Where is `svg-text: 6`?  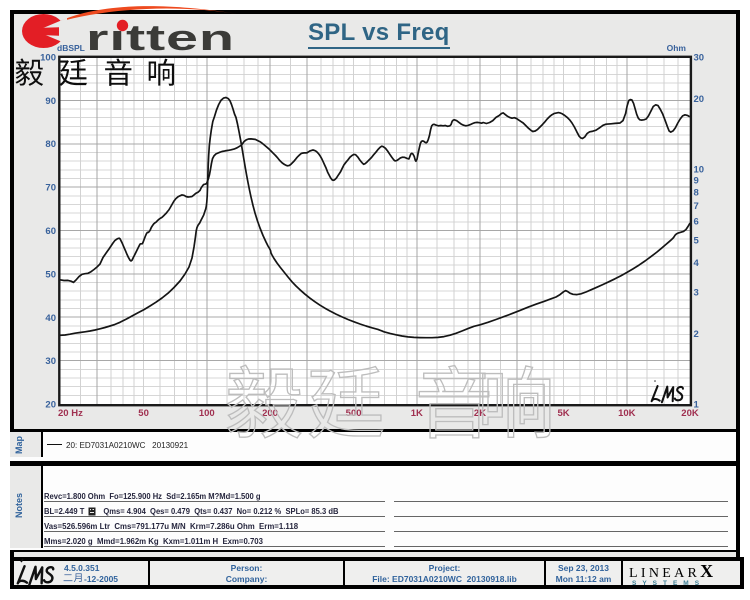 svg-text: 6 is located at coordinates (696, 222).